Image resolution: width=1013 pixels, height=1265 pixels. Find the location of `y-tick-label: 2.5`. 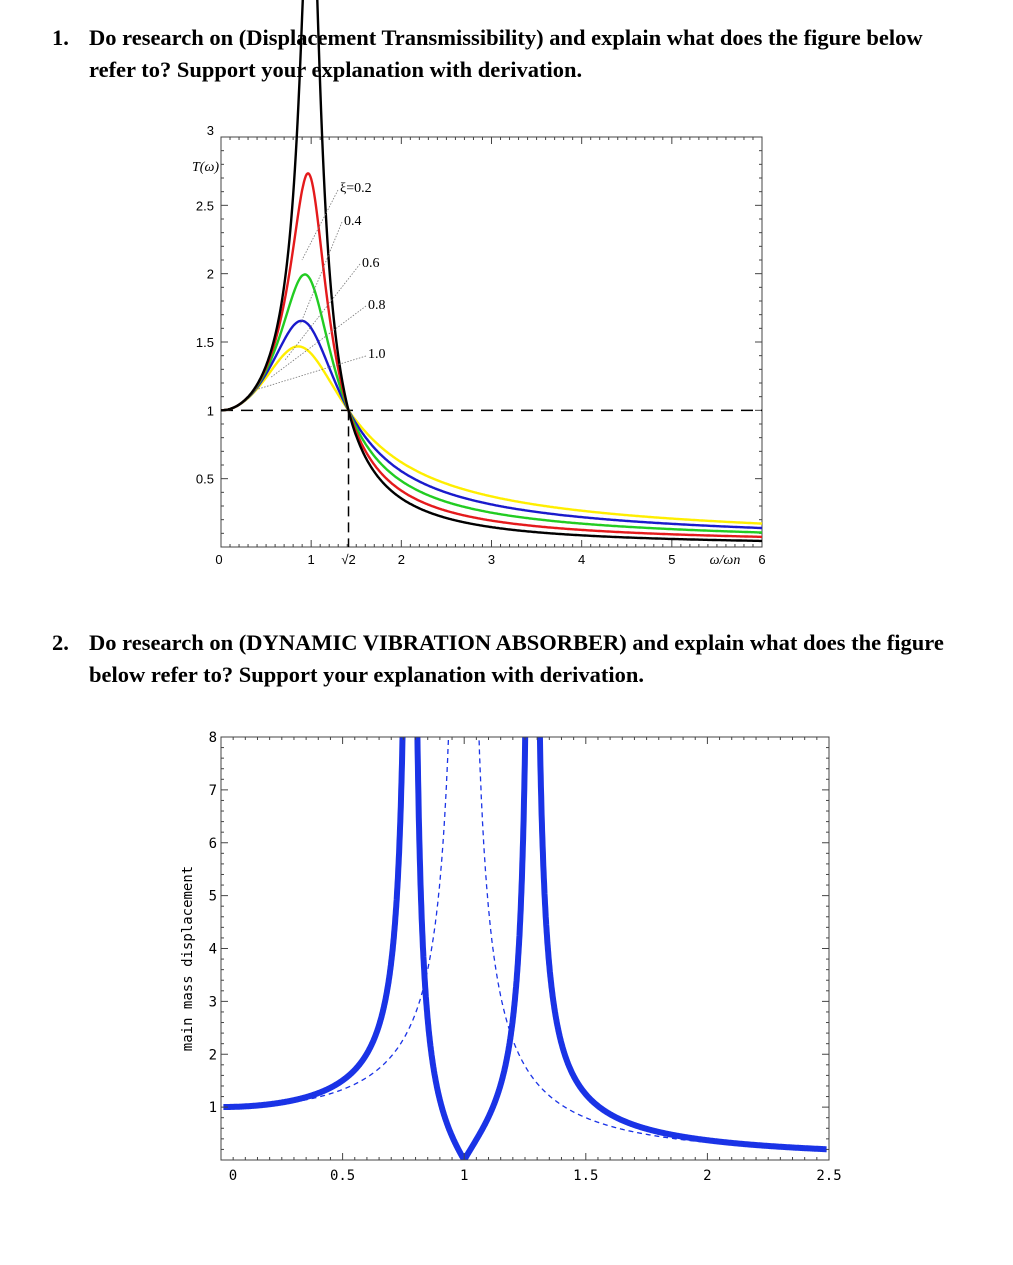

y-tick-label: 2.5 is located at coordinates (205, 205).